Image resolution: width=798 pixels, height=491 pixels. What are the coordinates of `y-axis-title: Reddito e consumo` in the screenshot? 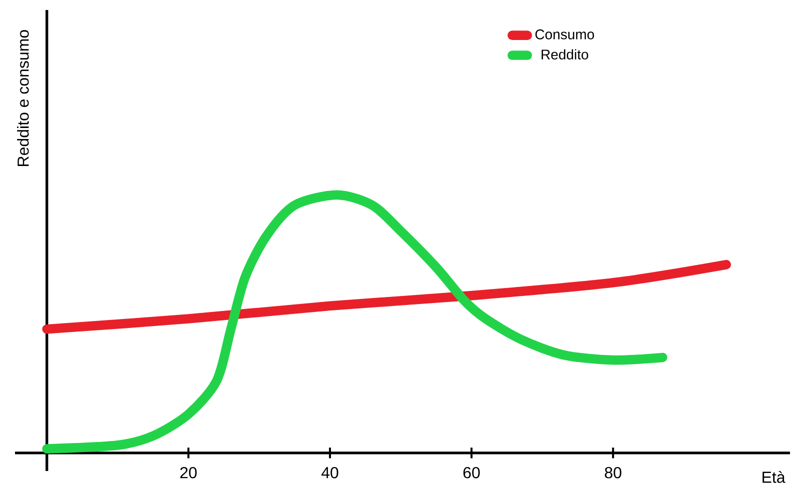 It's located at (23, 98).